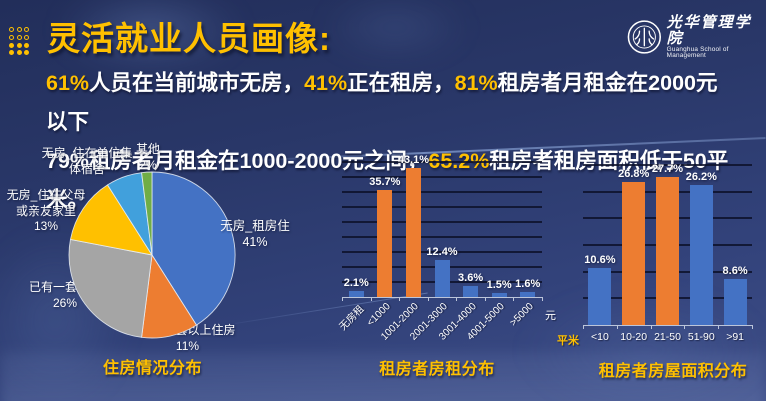 This screenshot has width=766, height=401. Describe the element at coordinates (735, 295) in the screenshot. I see `bar: 8.6%` at that location.